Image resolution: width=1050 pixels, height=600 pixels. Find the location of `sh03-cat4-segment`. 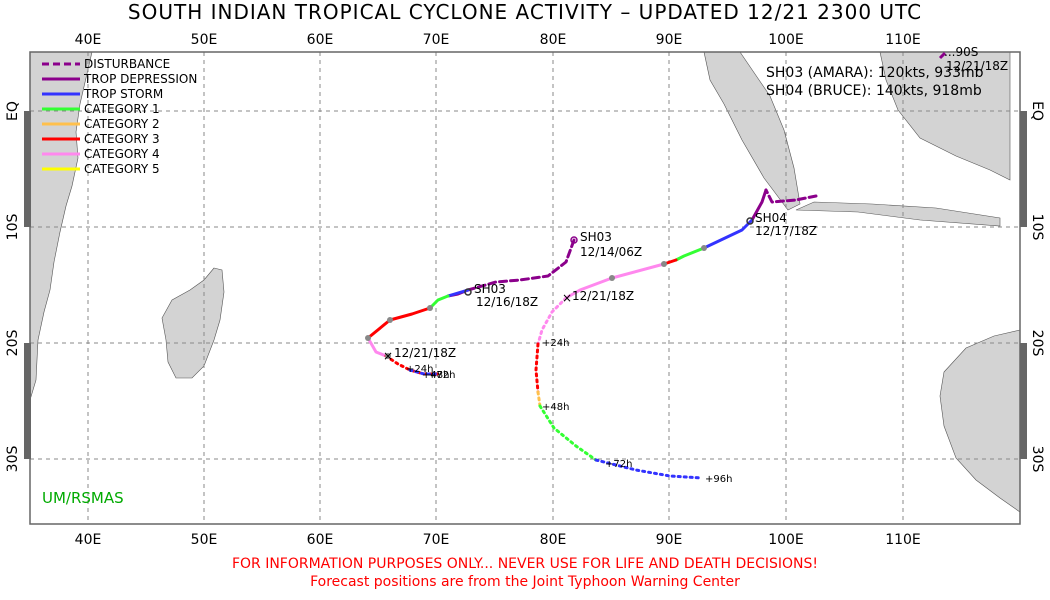

sh03-cat4-segment is located at coordinates (377, 347).